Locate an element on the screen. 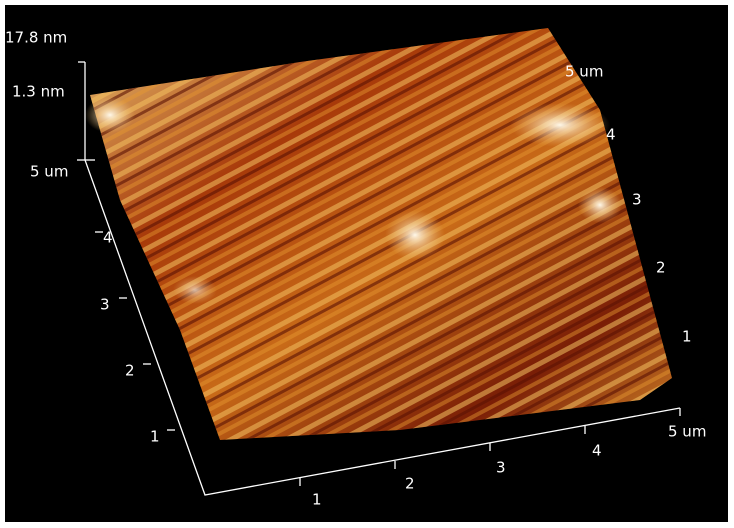  right-axis-tick-label: 5 um is located at coordinates (584, 72).